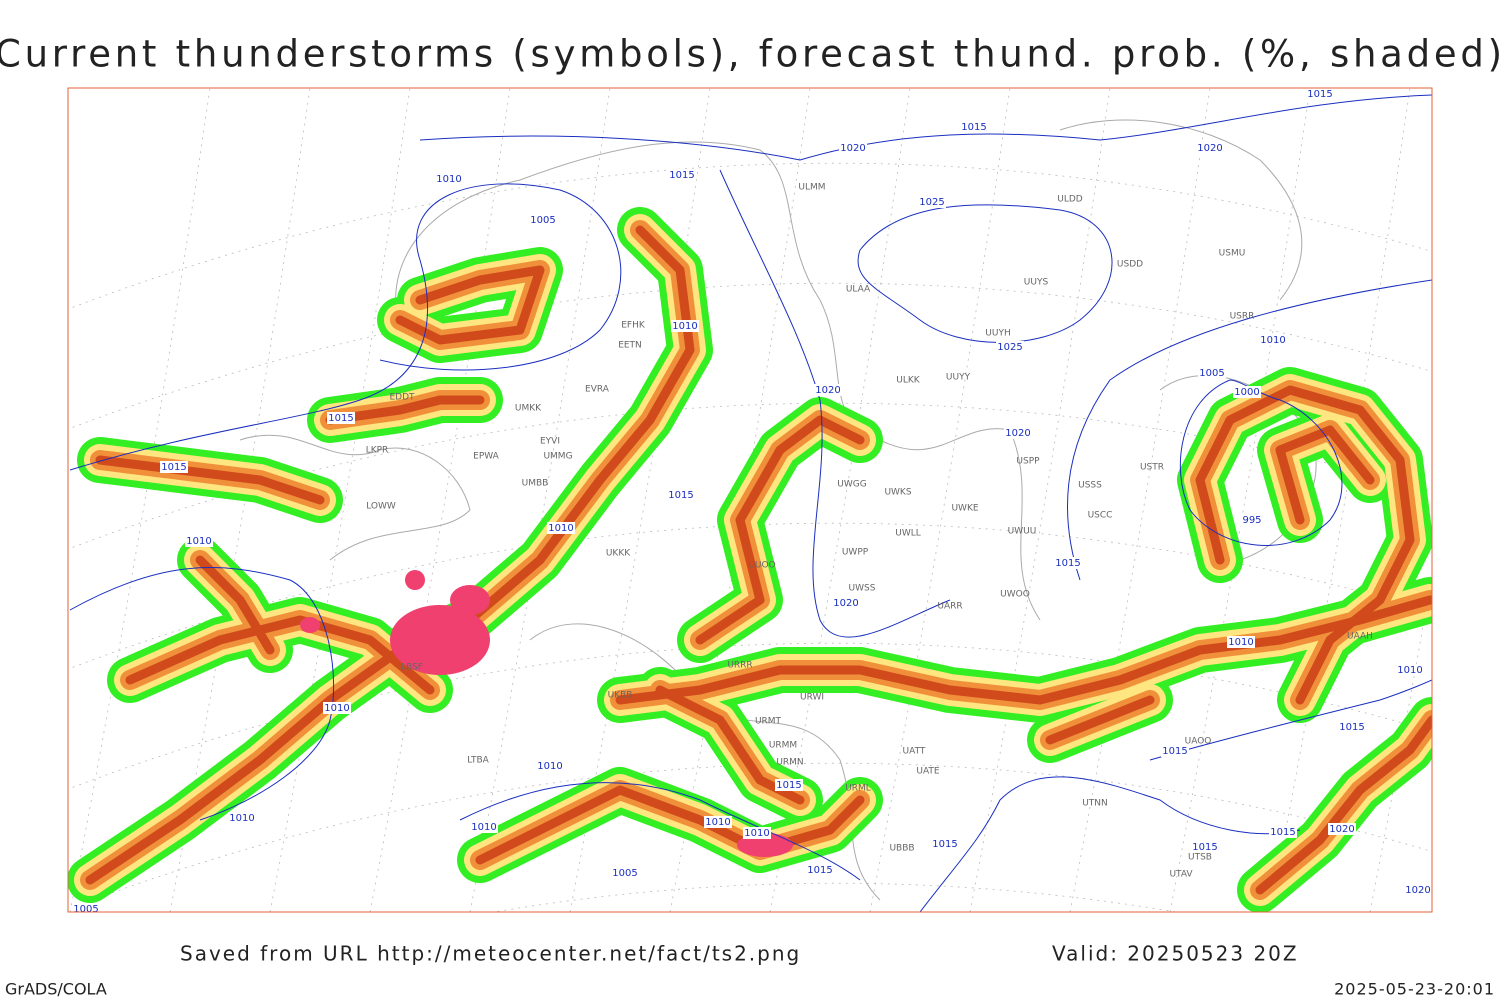  Describe the element at coordinates (56, 989) in the screenshot. I see `software: GrADS/COLA` at that location.